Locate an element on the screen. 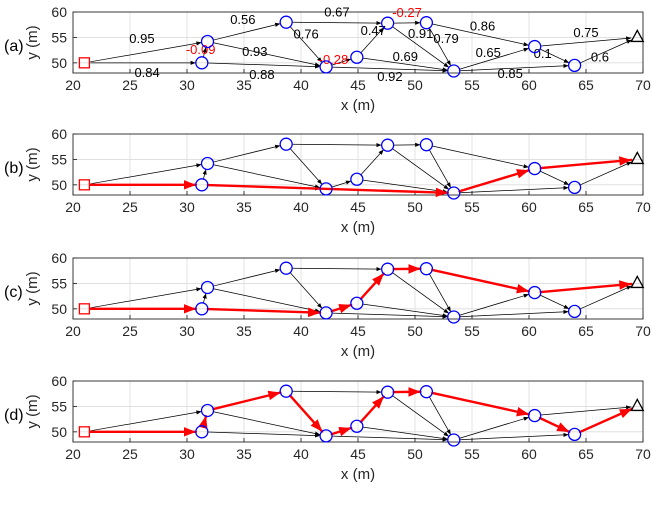 The image size is (652, 506). edge-weight-label: 0.84 is located at coordinates (146, 72).